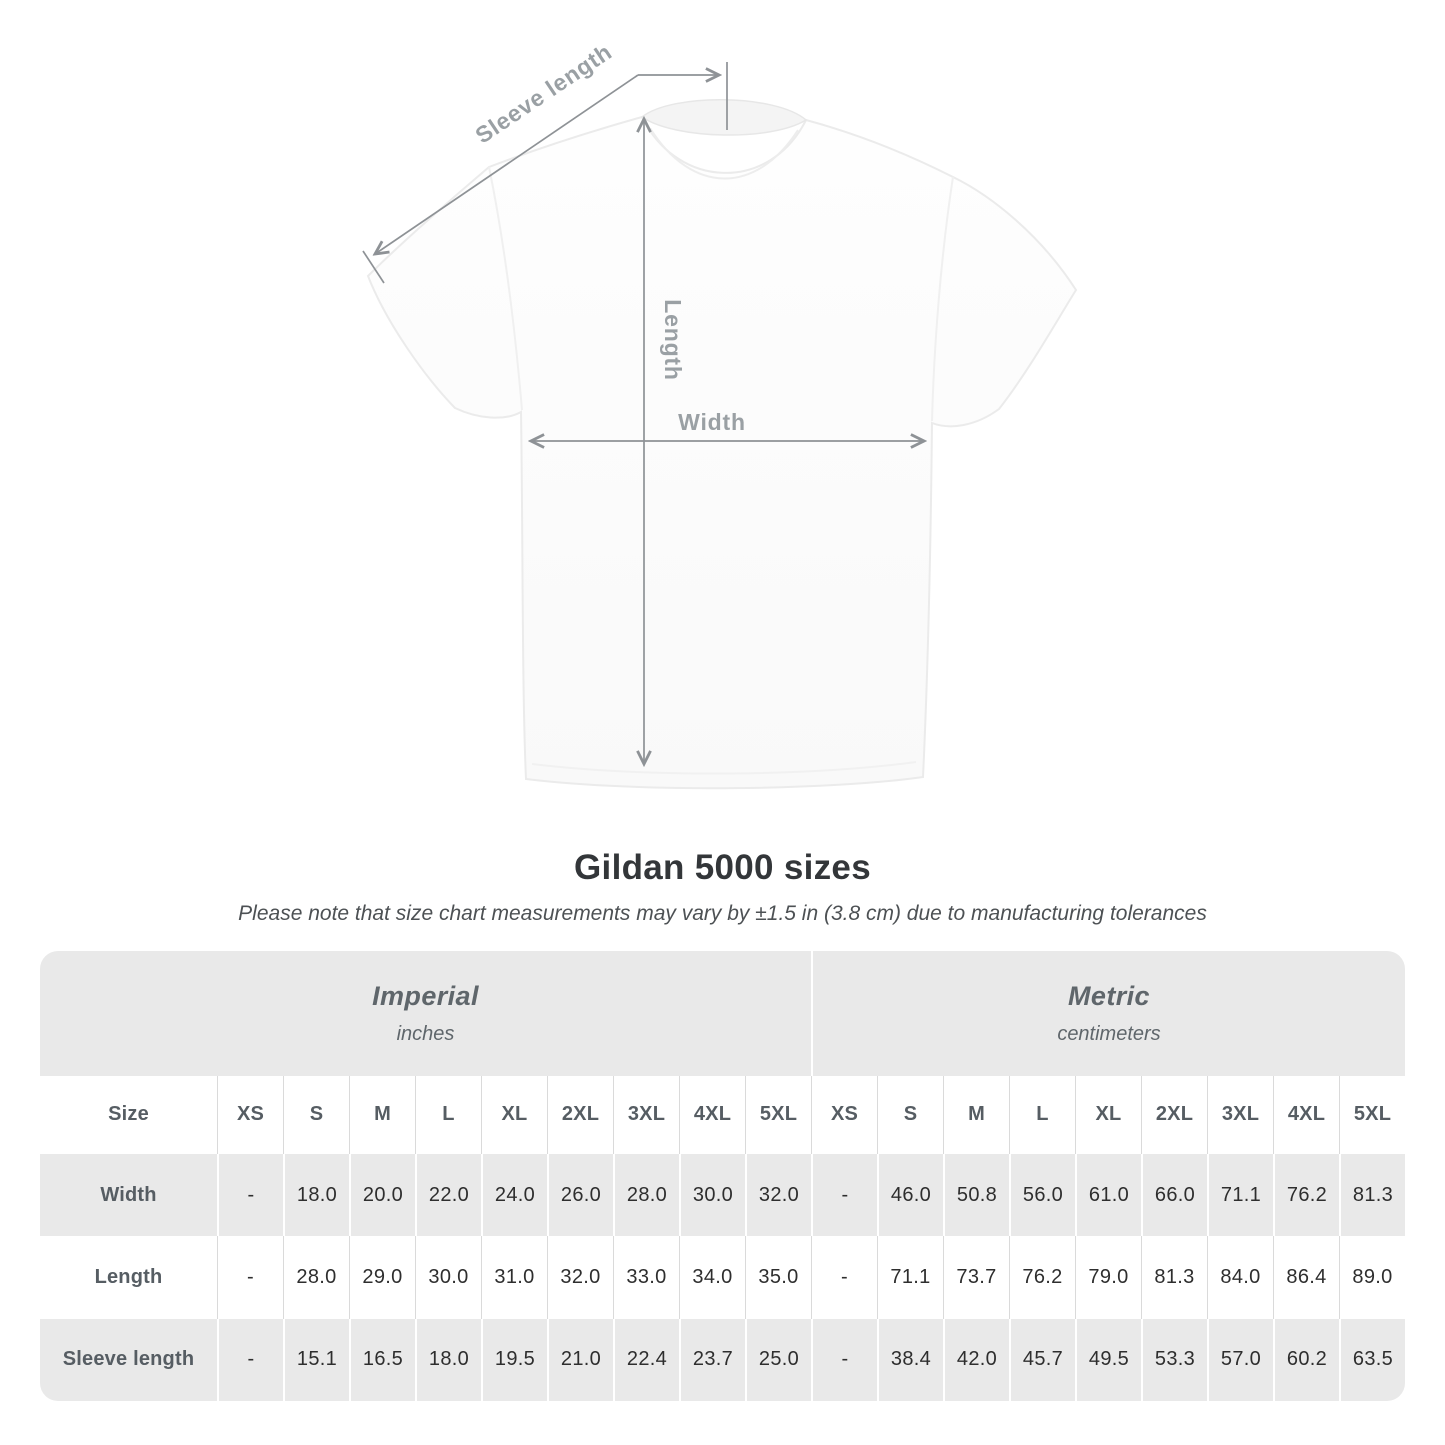  I want to click on width-arrow: Width, so click(727, 425).